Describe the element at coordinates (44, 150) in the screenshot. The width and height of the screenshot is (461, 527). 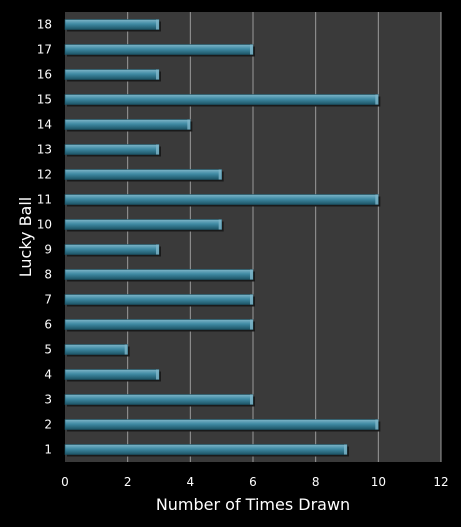
I see `y-tick-label: 13` at that location.